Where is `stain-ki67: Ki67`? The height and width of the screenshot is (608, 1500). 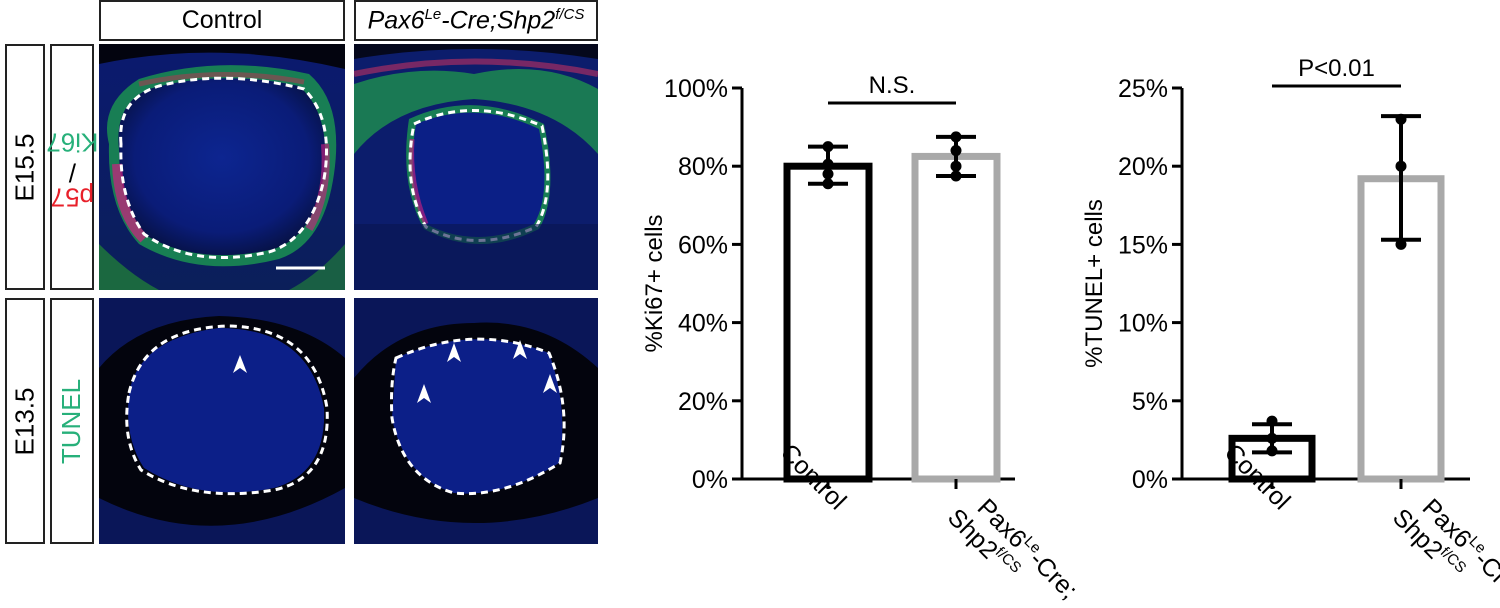
stain-ki67: Ki67 is located at coordinates (72, 142).